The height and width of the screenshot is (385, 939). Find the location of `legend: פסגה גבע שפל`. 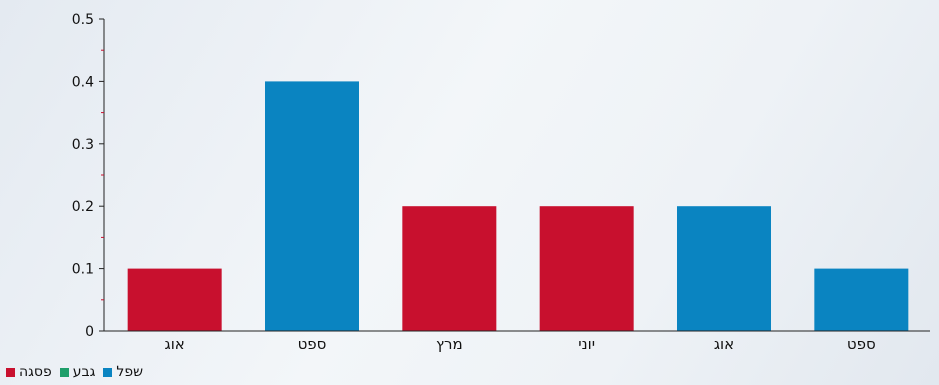

legend: פסגה גבע שפל is located at coordinates (74, 372).